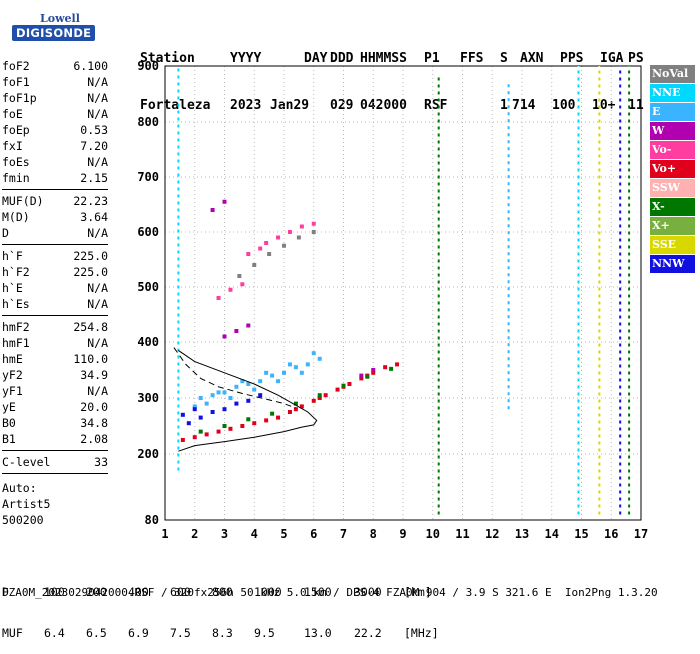 Image resolution: width=700 pixels, height=654 pixels. What do you see at coordinates (5, 592) in the screenshot?
I see `distance-cell: D` at bounding box center [5, 592].